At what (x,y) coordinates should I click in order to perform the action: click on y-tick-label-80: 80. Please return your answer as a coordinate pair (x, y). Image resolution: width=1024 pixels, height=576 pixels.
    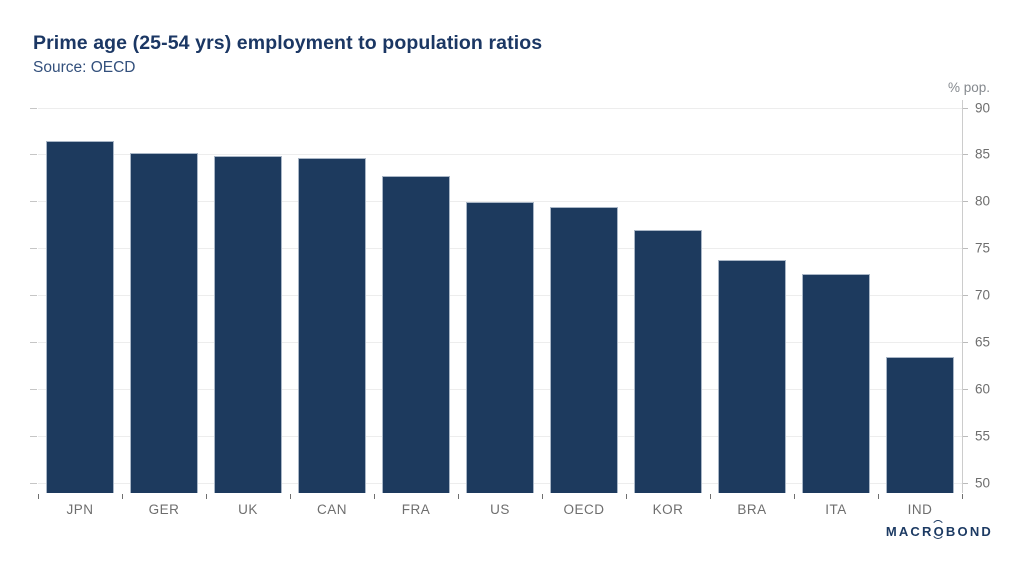
    Looking at the image, I should click on (983, 201).